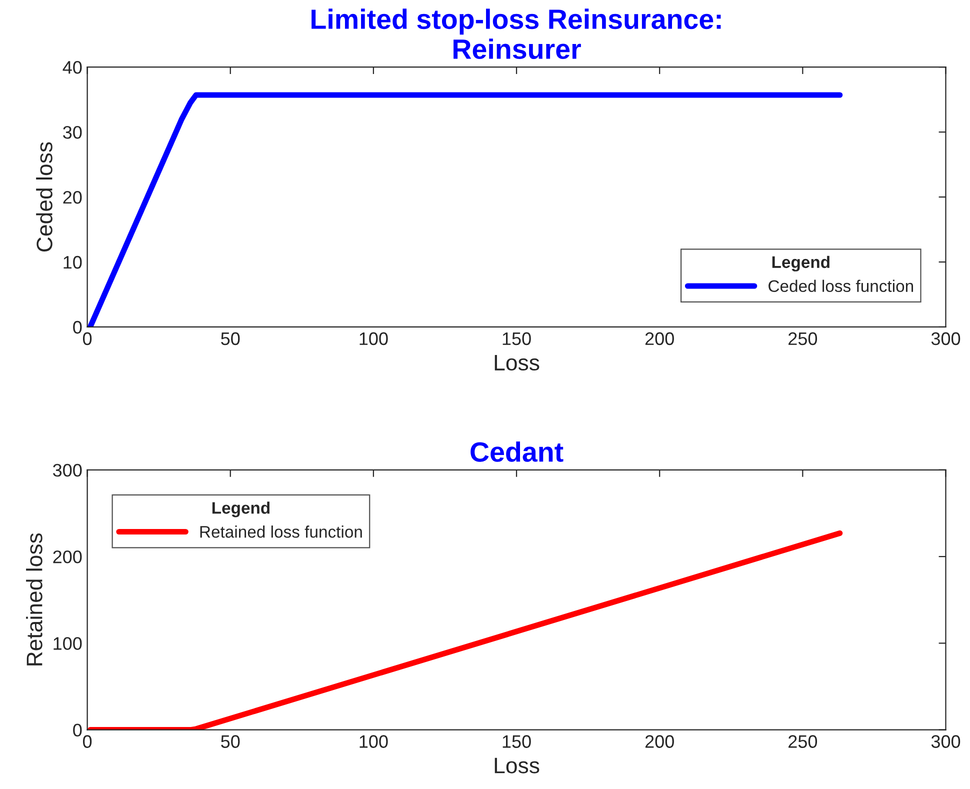  Describe the element at coordinates (281, 532) in the screenshot. I see `legend-label: Retained loss function` at that location.